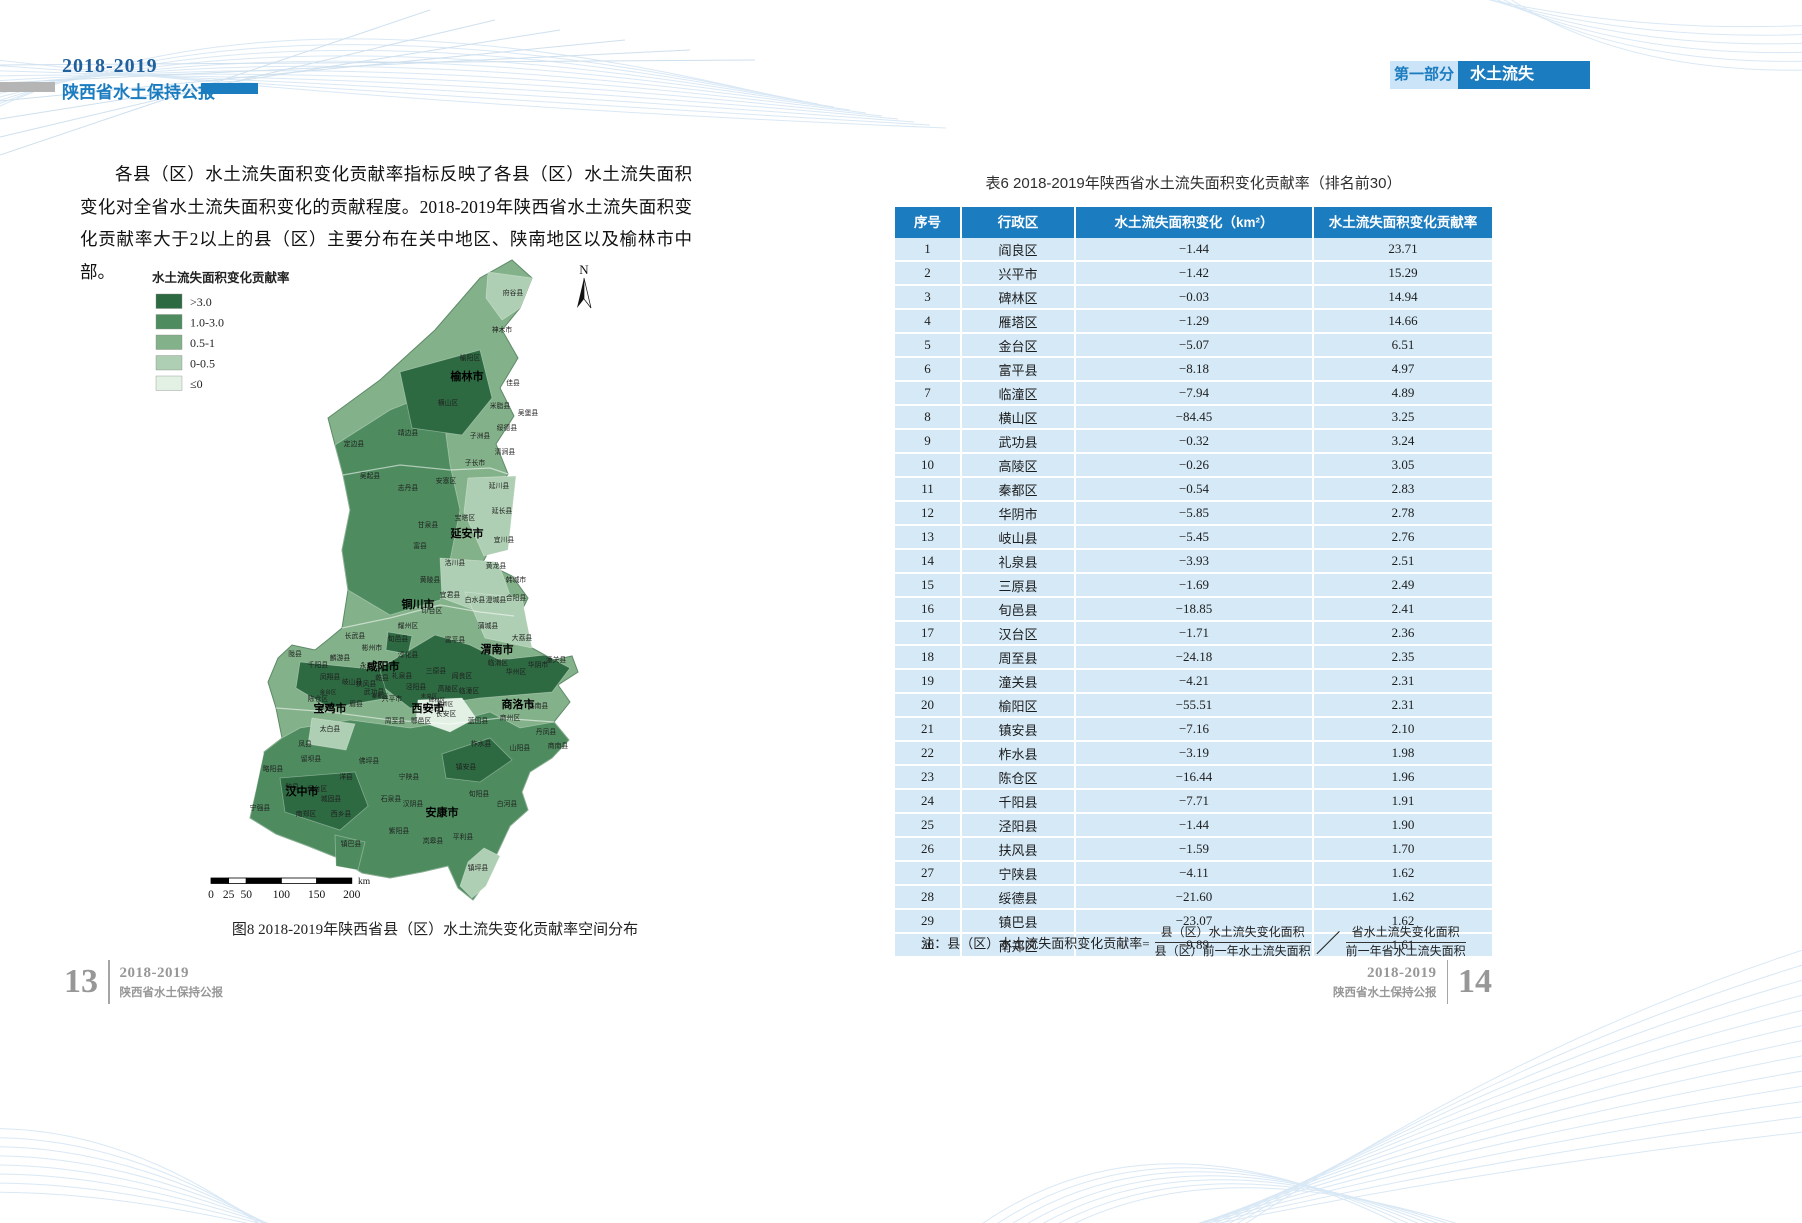 The width and height of the screenshot is (1802, 1223). I want to click on table-row: 26 扶风县 −1.59 1.70, so click(1193, 849).